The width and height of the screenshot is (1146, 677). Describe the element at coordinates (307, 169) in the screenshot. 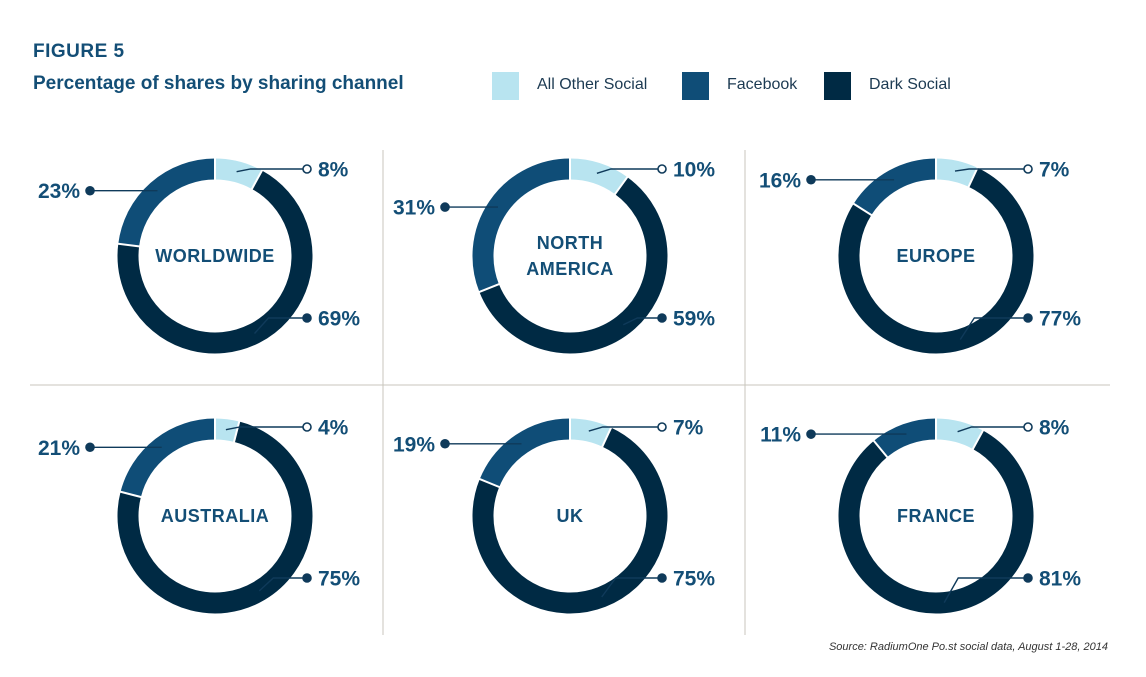

I see `leader-dot-1-all-other-social` at that location.